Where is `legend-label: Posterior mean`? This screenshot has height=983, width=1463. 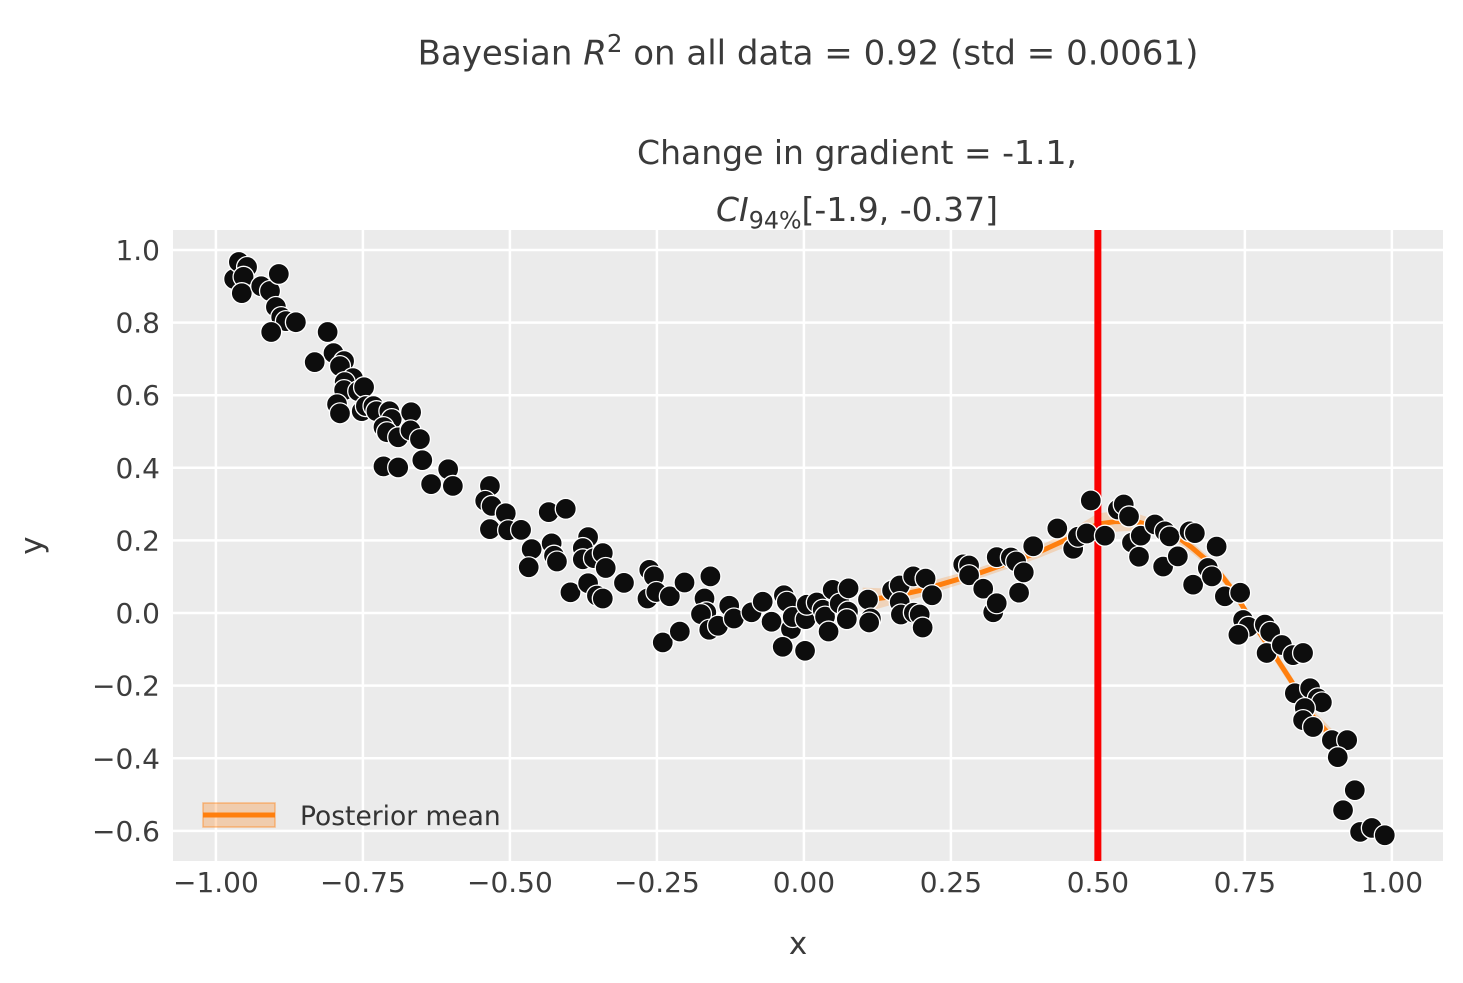
legend-label: Posterior mean is located at coordinates (400, 816).